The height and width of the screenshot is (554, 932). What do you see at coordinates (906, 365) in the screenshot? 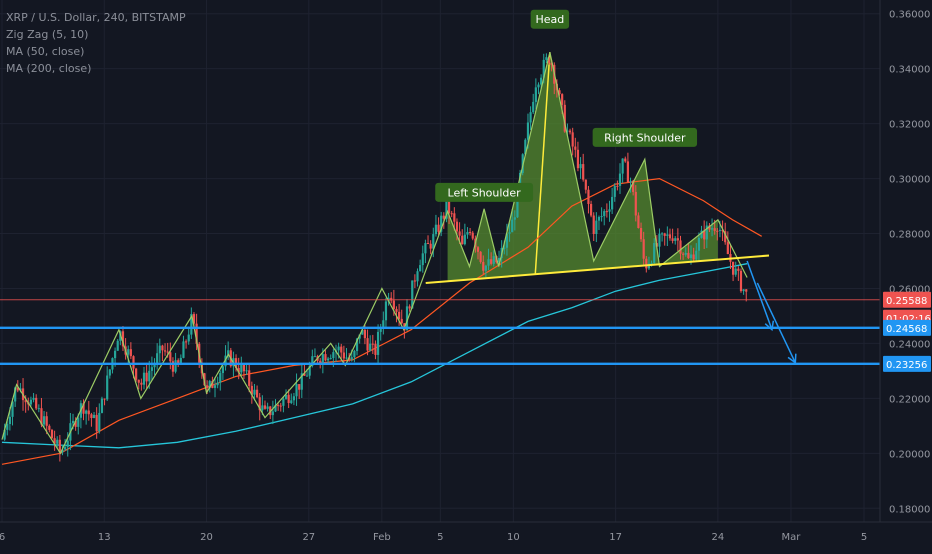
I see `level-tag-2: 0.23256` at bounding box center [906, 365].